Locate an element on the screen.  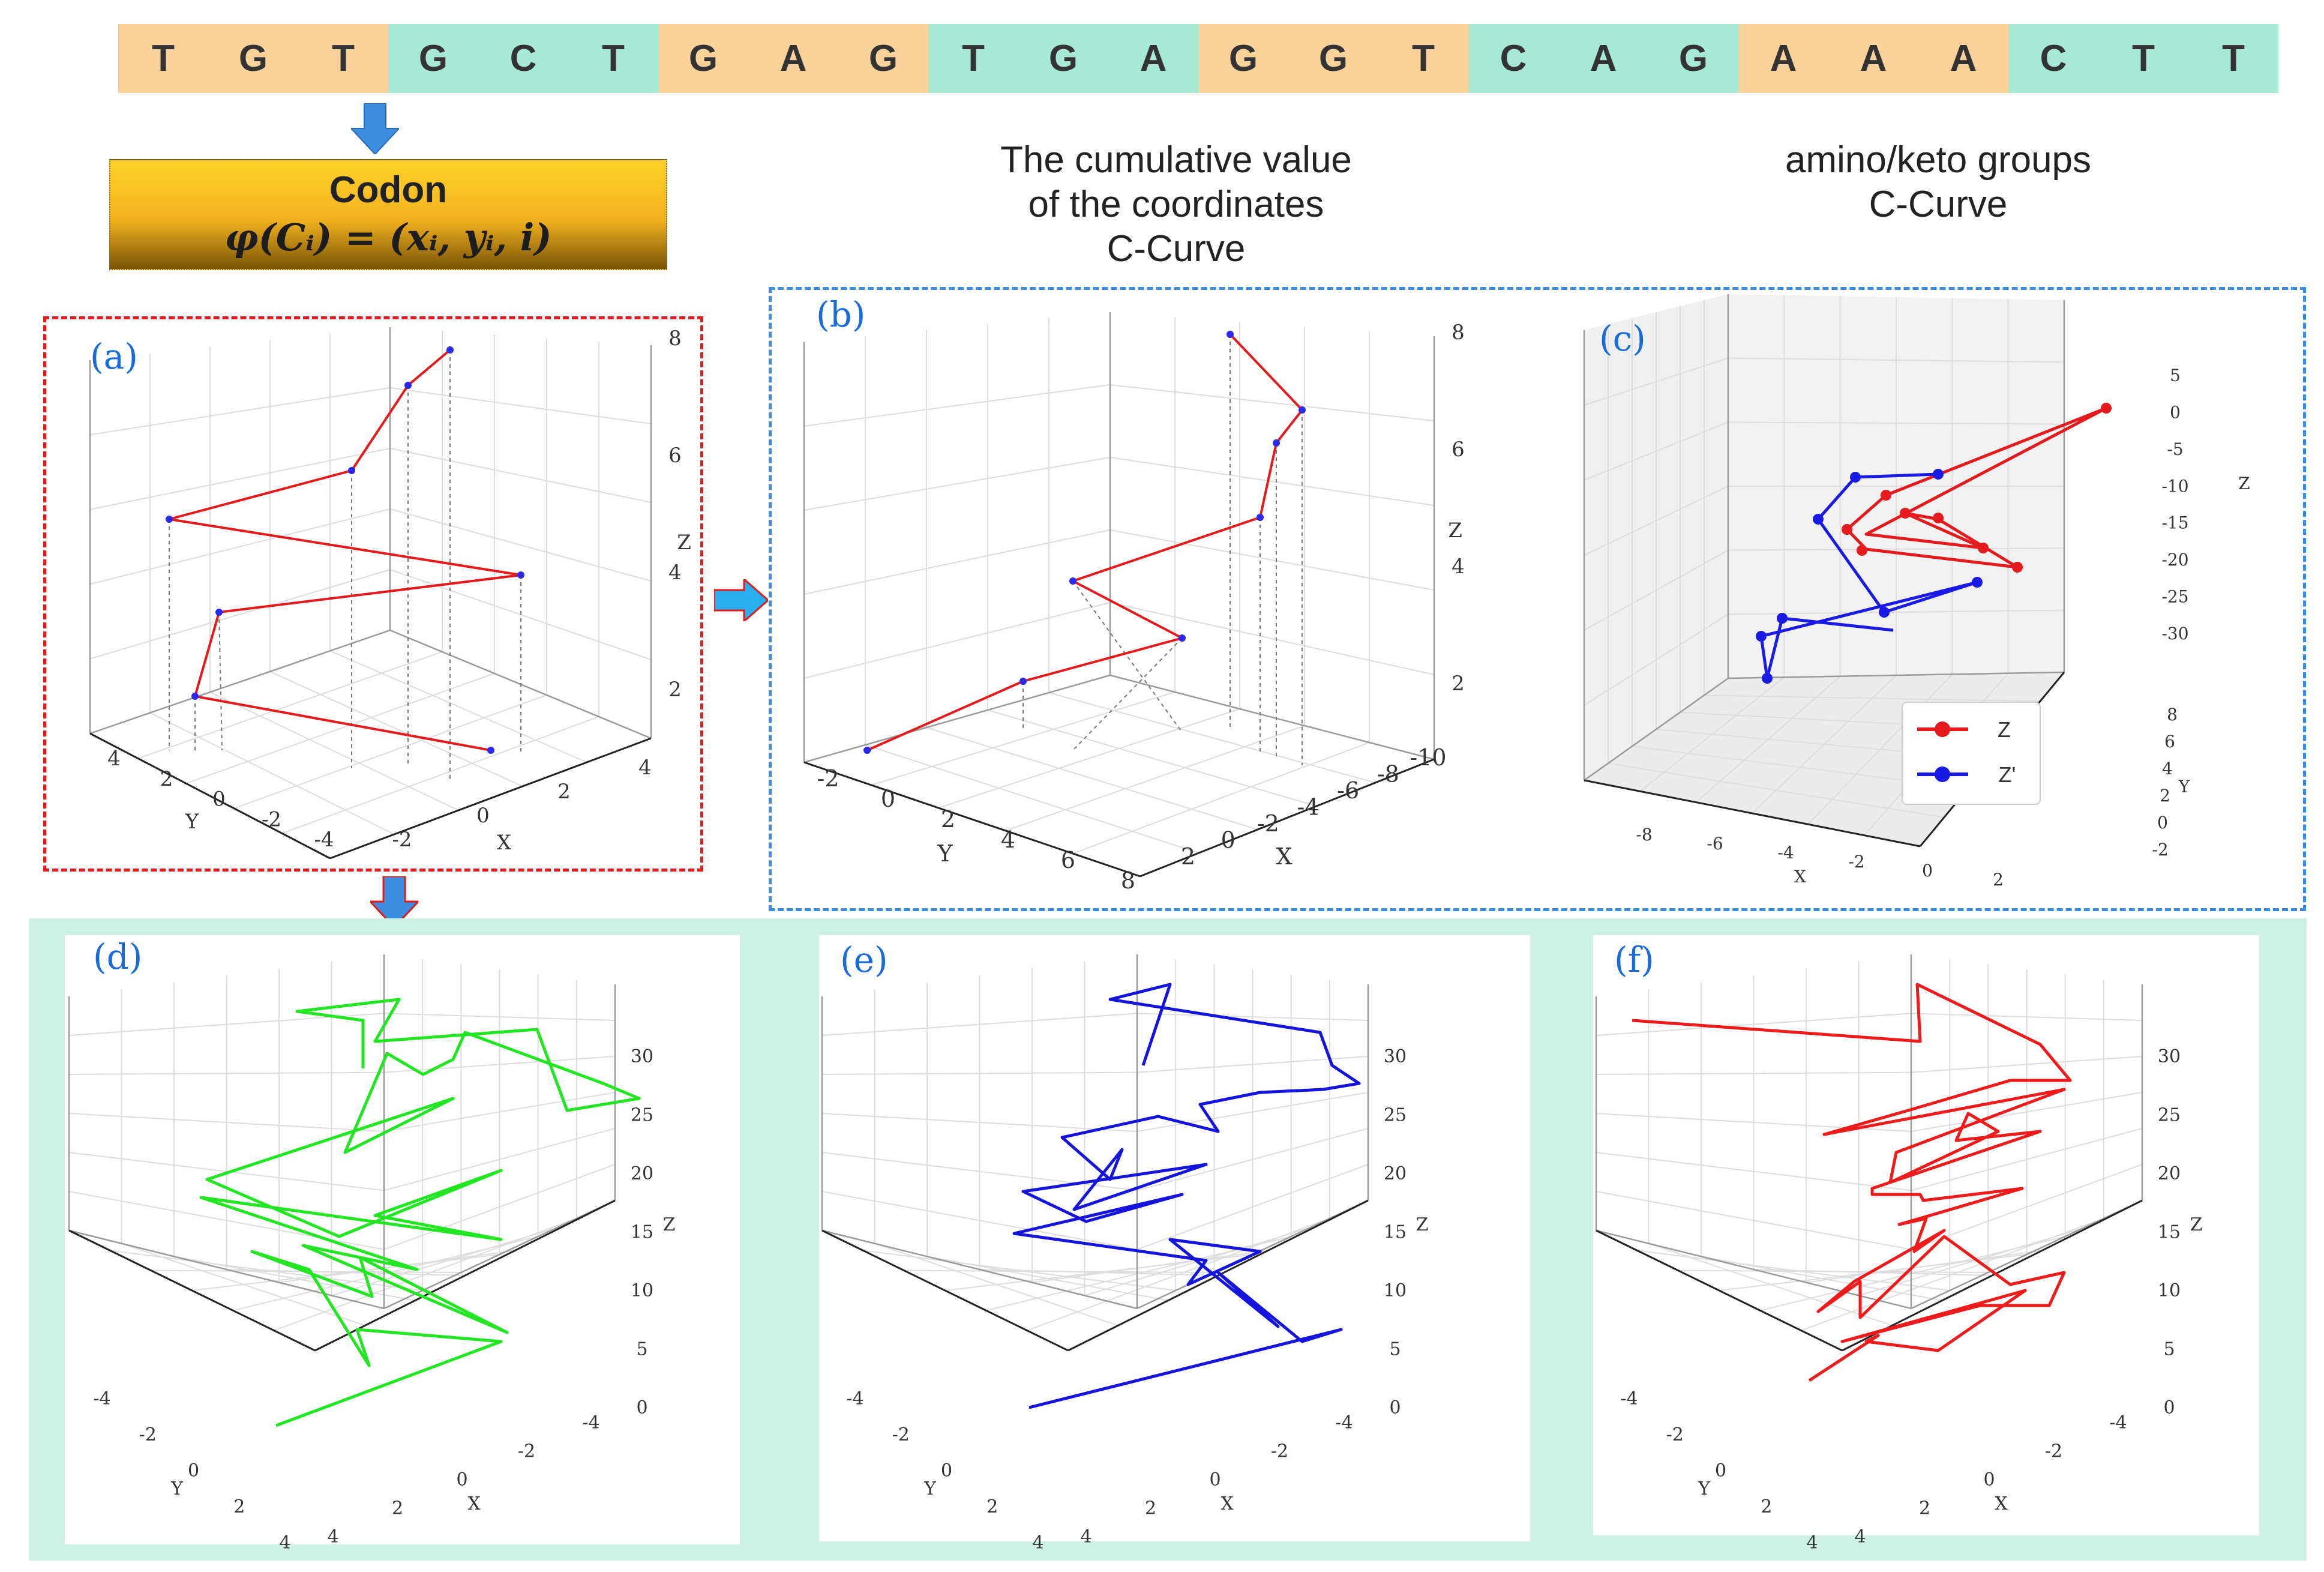
y-tick-label: -4 is located at coordinates (1629, 1398).